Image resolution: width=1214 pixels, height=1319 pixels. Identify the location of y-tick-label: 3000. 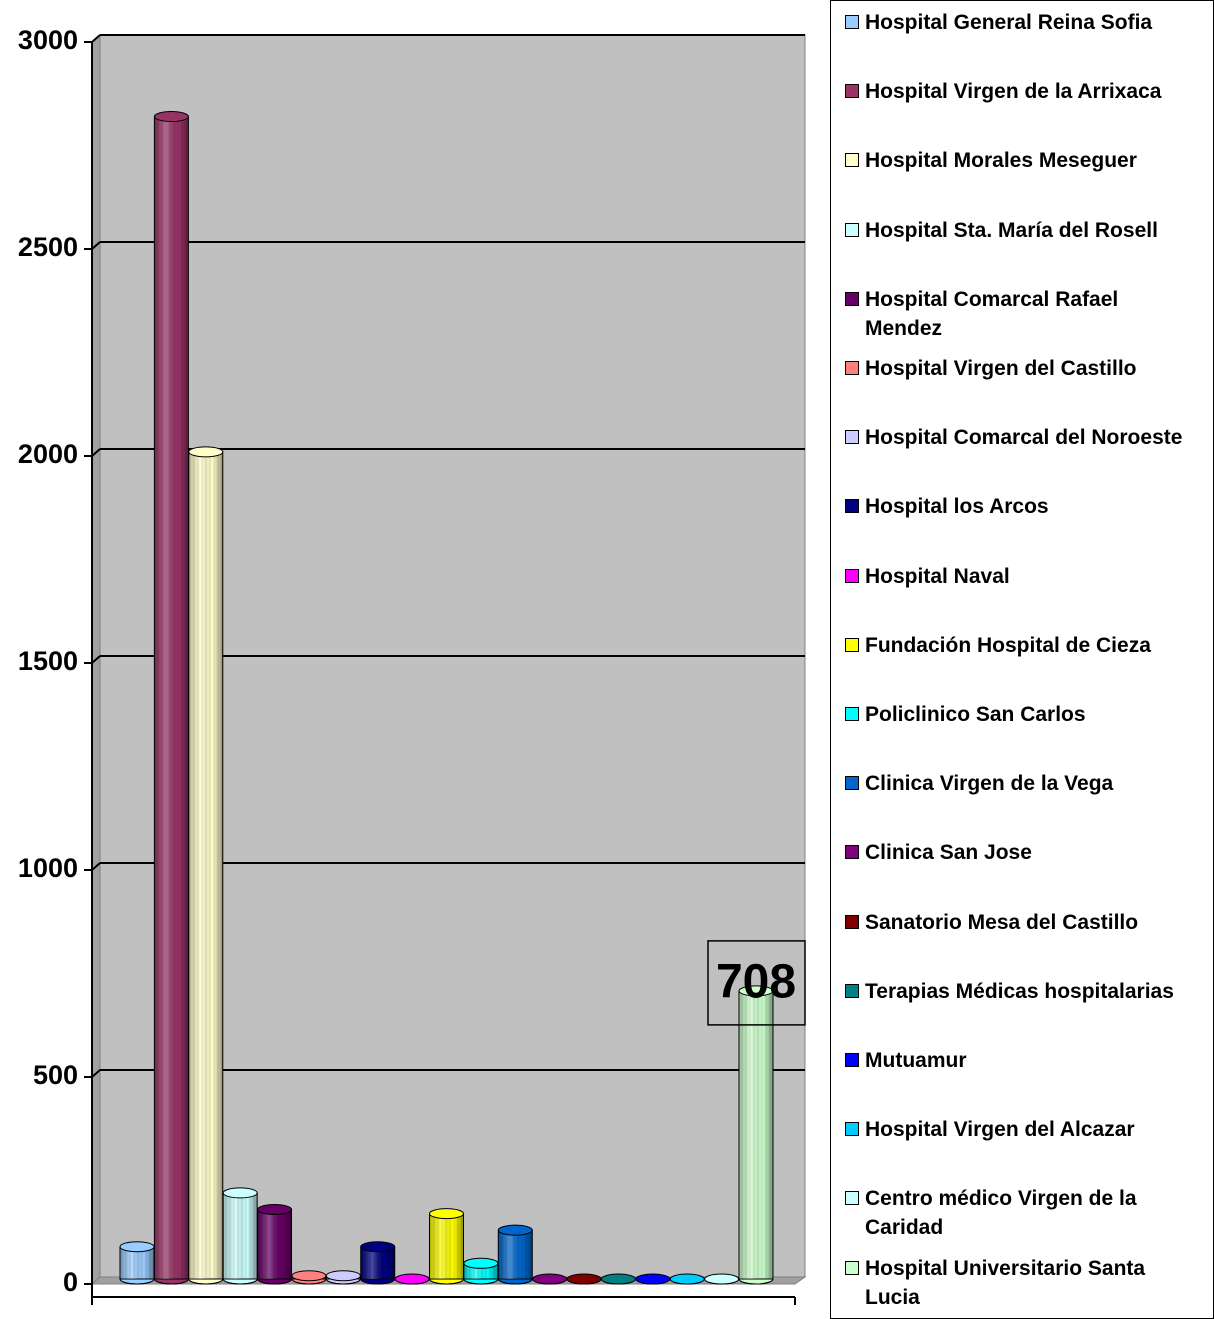
(48, 40).